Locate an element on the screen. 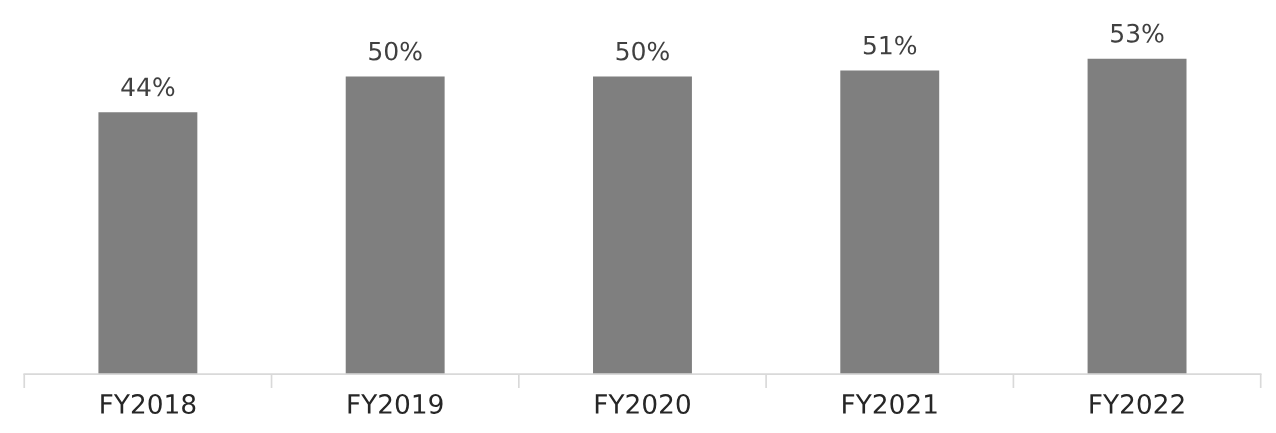 Image resolution: width=1276 pixels, height=433 pixels. x-tick-label: FY2019 is located at coordinates (395, 404).